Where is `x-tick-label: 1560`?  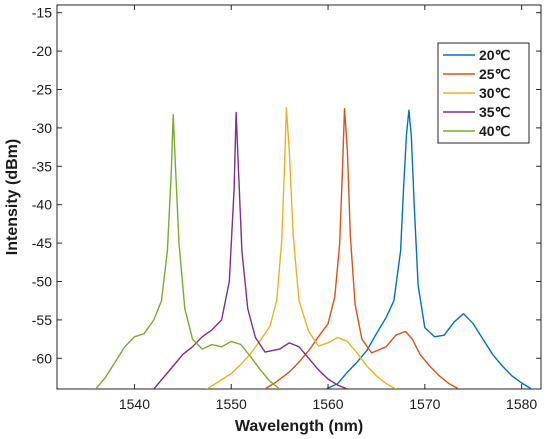
x-tick-label: 1560 is located at coordinates (327, 404).